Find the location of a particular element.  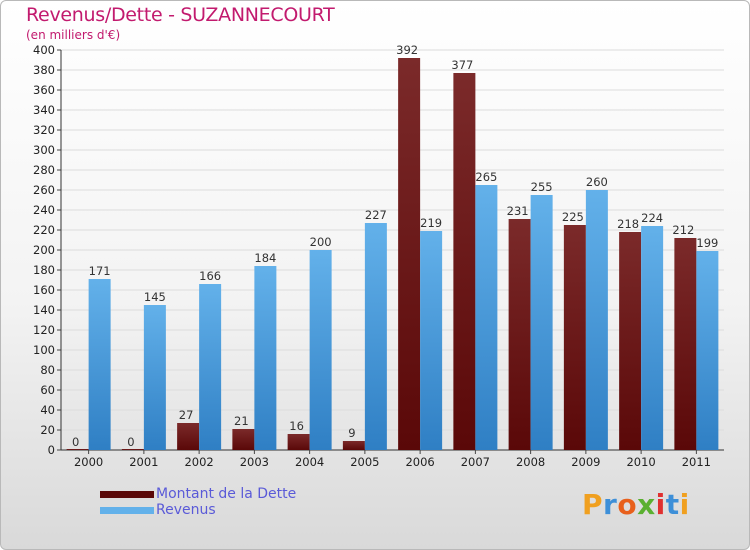

x-tick-label: 2003 is located at coordinates (254, 462).